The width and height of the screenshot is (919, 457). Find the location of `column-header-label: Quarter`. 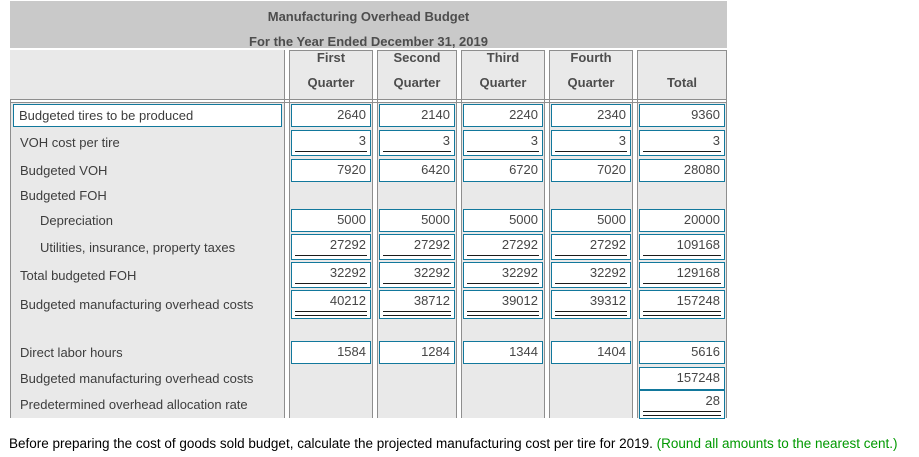

column-header-label: Quarter is located at coordinates (331, 82).